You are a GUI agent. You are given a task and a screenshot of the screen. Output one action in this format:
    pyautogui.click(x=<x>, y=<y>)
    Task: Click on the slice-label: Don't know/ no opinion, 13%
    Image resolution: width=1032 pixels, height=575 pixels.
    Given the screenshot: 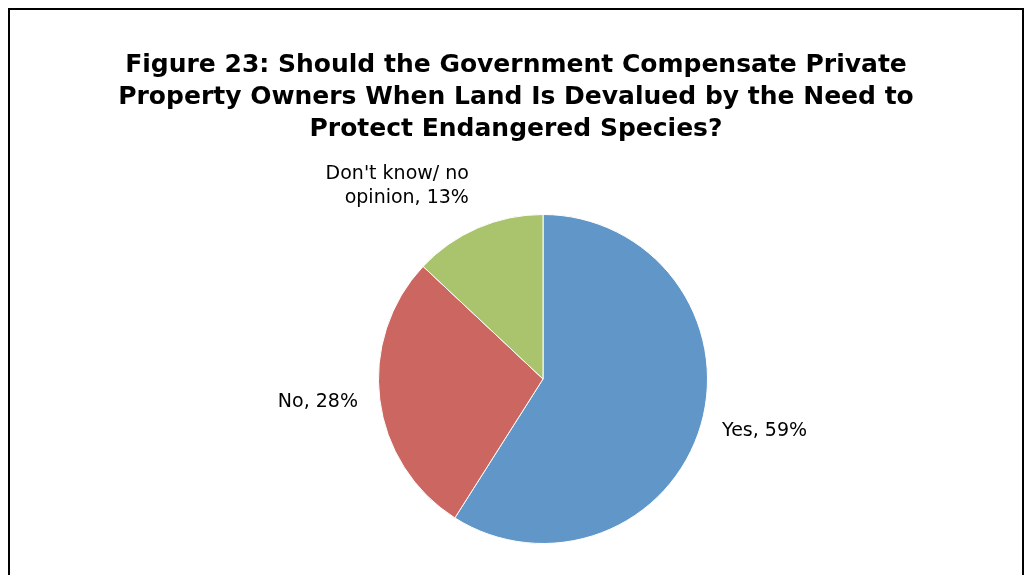 What is the action you would take?
    pyautogui.click(x=397, y=183)
    